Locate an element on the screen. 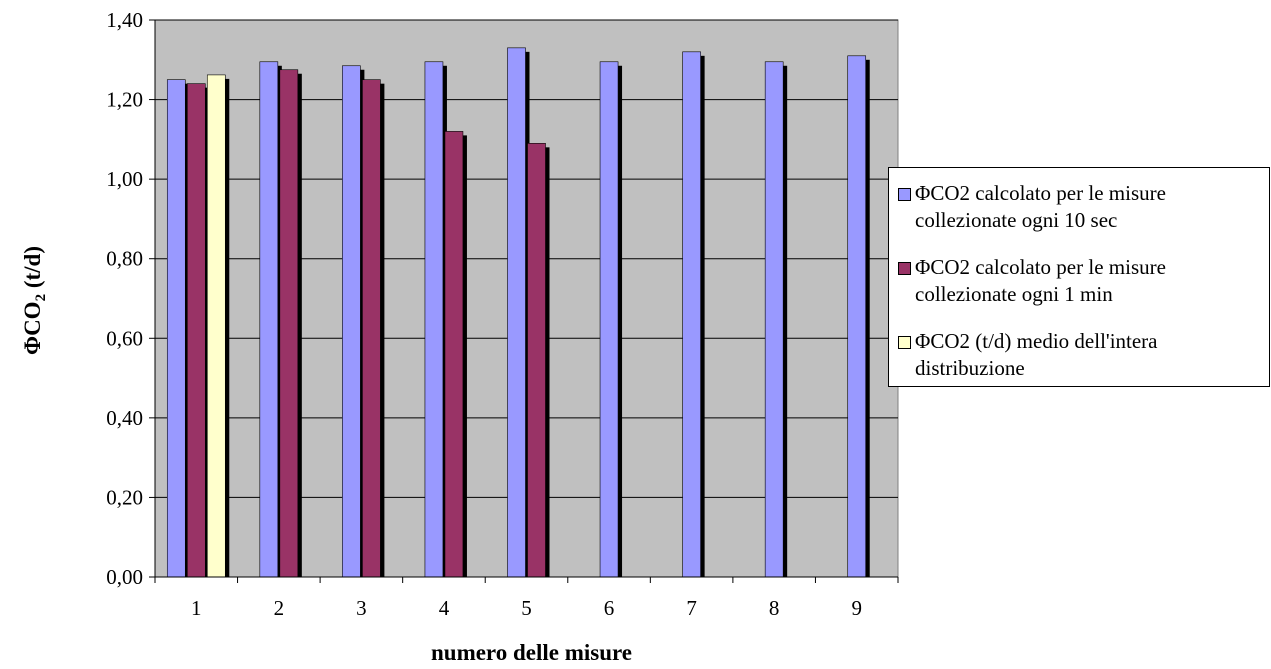 This screenshot has width=1271, height=669. y-axis-title-sub: 2 is located at coordinates (41, 298).